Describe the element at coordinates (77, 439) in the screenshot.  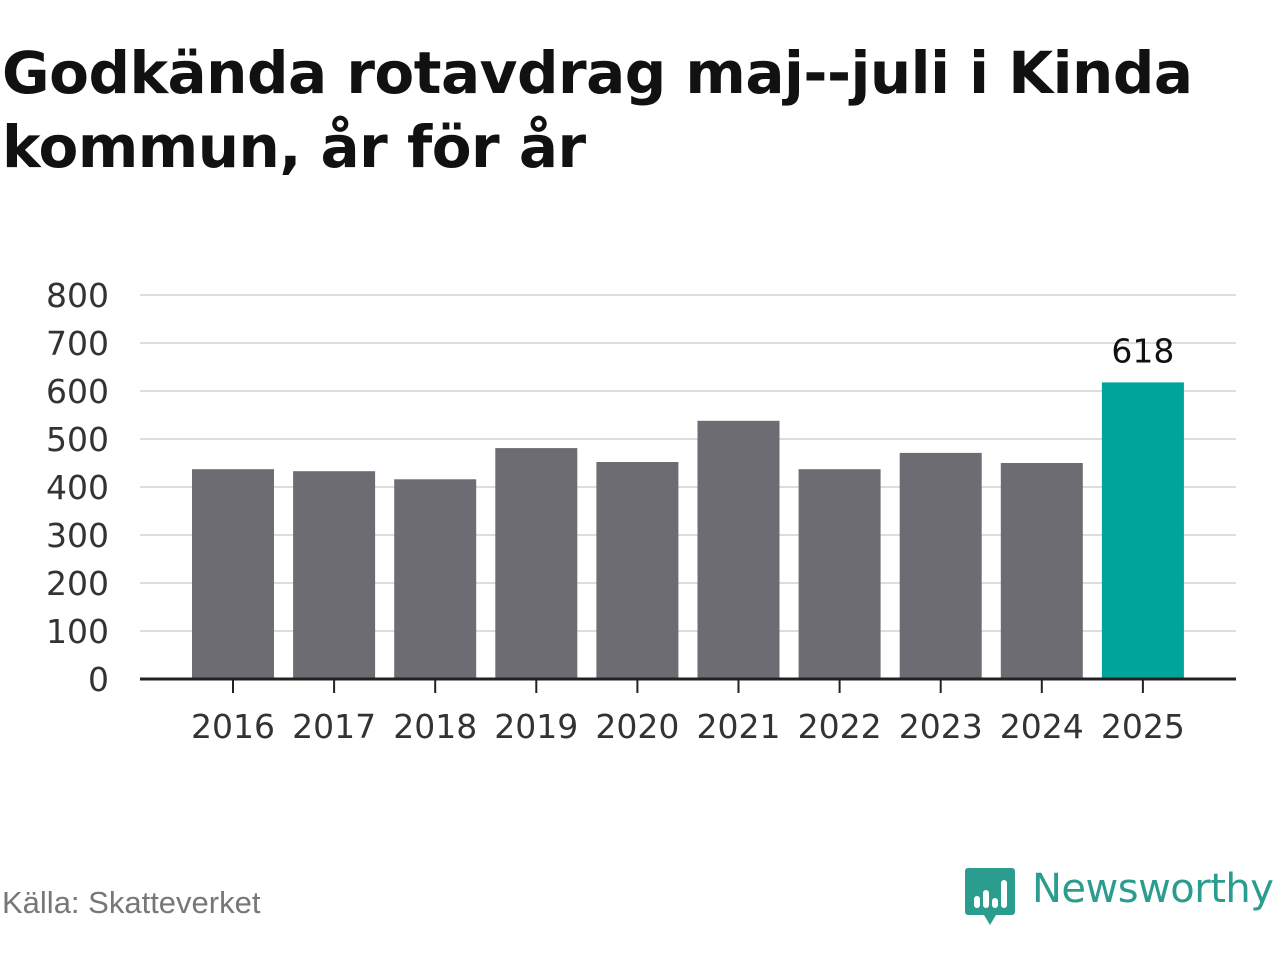
I see `y-tick-label: 500` at that location.